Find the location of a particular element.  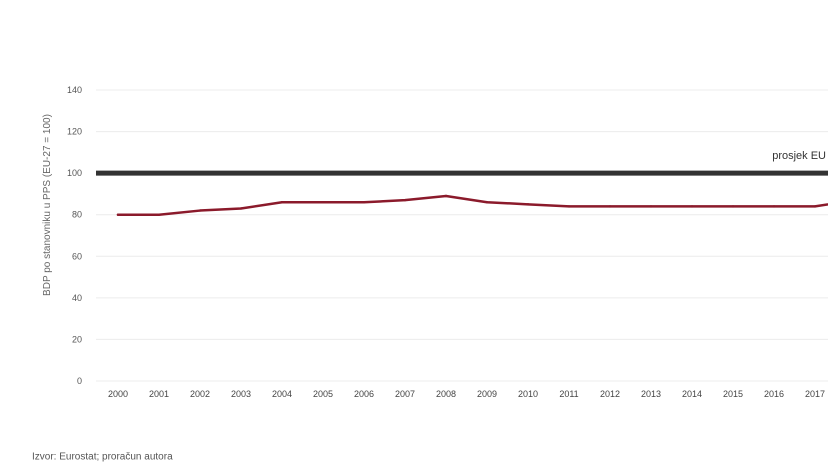

x-tick-label: 2016 is located at coordinates (774, 394).